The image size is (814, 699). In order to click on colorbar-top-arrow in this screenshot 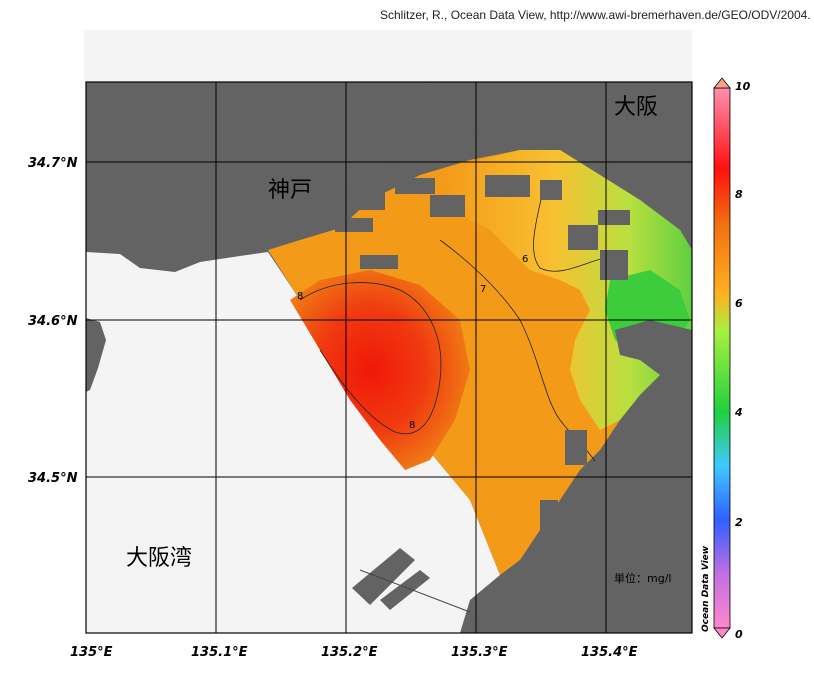, I will do `click(722, 83)`.